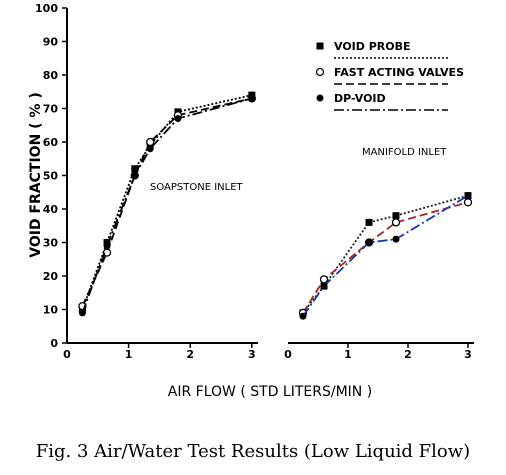 Image resolution: width=506 pixels, height=475 pixels. What do you see at coordinates (36, 174) in the screenshot?
I see `y-axis-label: VOID FRACTION ( % )` at bounding box center [36, 174].